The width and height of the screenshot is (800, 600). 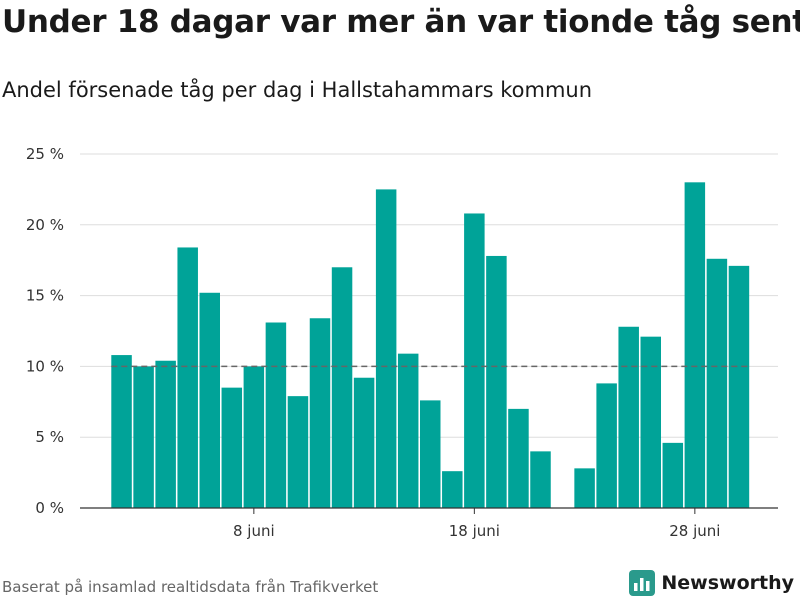 What do you see at coordinates (45, 225) in the screenshot?
I see `y-tick-label: 20 %` at bounding box center [45, 225].